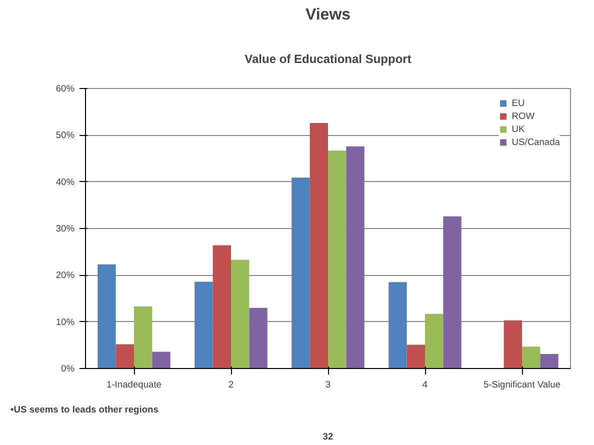 The width and height of the screenshot is (594, 445). I want to click on x-tick-label: 4, so click(425, 385).